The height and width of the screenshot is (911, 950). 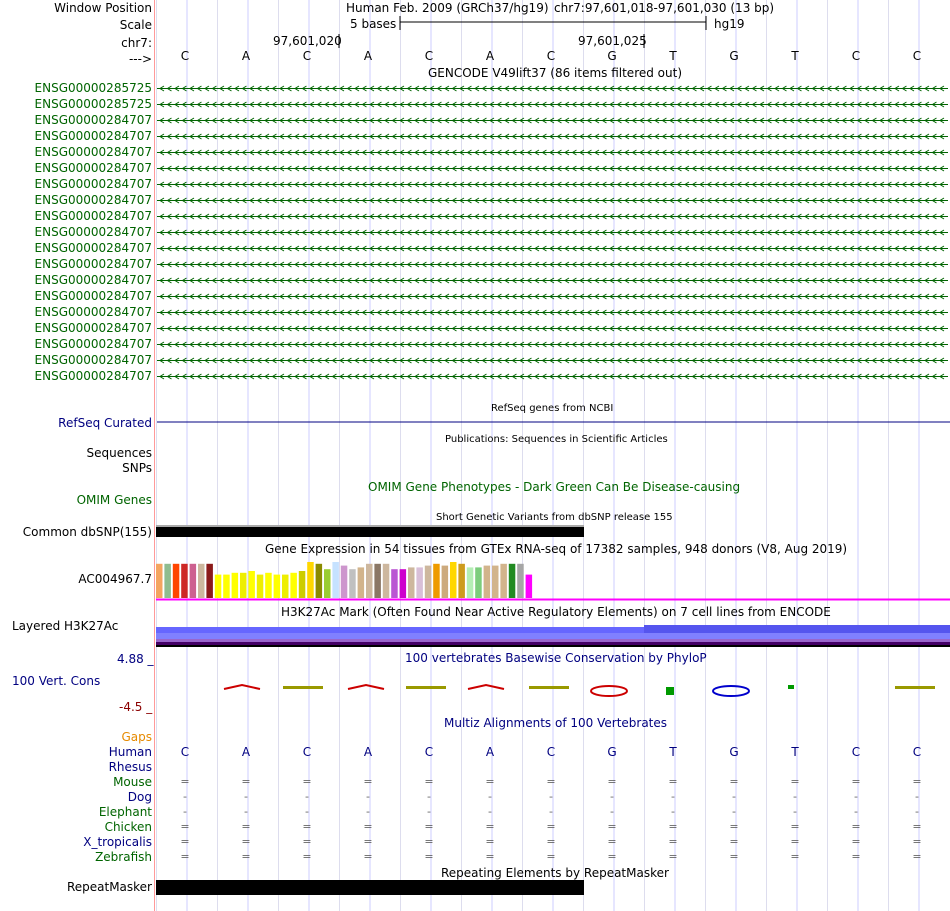 I want to click on multiz-species-label: Zebrafish, so click(x=123, y=857).